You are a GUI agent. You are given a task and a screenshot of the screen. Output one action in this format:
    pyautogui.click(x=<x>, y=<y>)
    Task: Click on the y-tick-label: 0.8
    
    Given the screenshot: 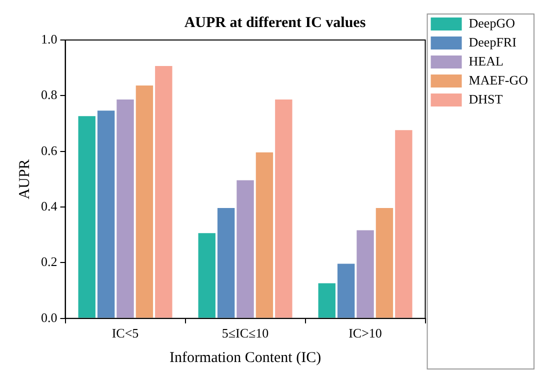 What is the action you would take?
    pyautogui.click(x=49, y=94)
    